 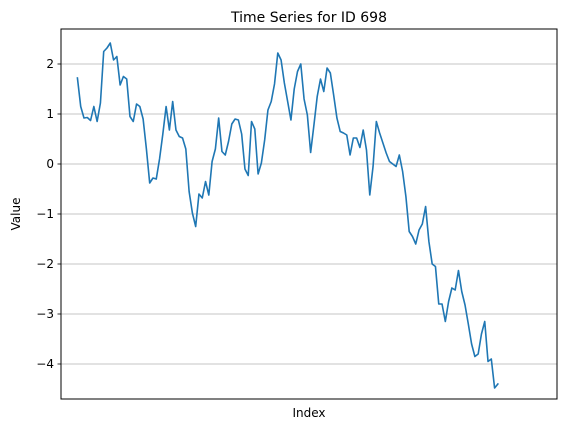 What do you see at coordinates (45, 214) in the screenshot?
I see `y-tick-label: −1` at bounding box center [45, 214].